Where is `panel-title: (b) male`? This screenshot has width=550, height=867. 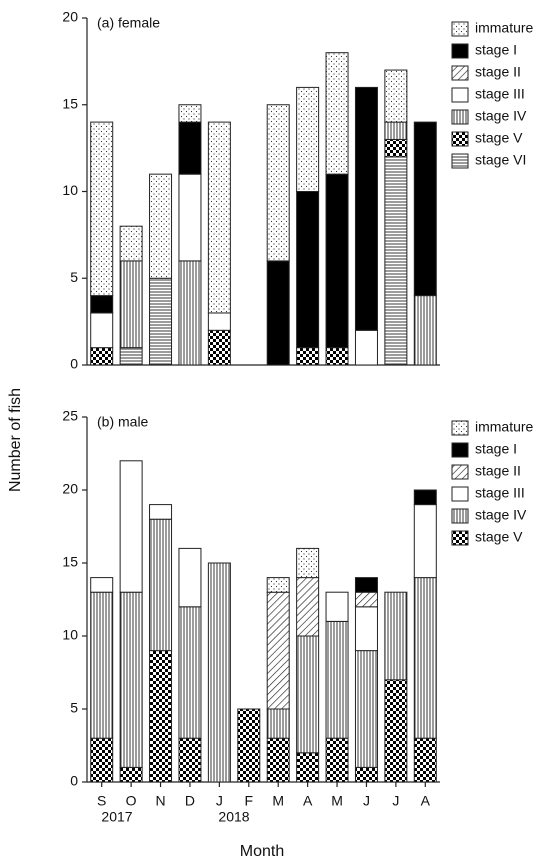 panel-title: (b) male is located at coordinates (123, 422).